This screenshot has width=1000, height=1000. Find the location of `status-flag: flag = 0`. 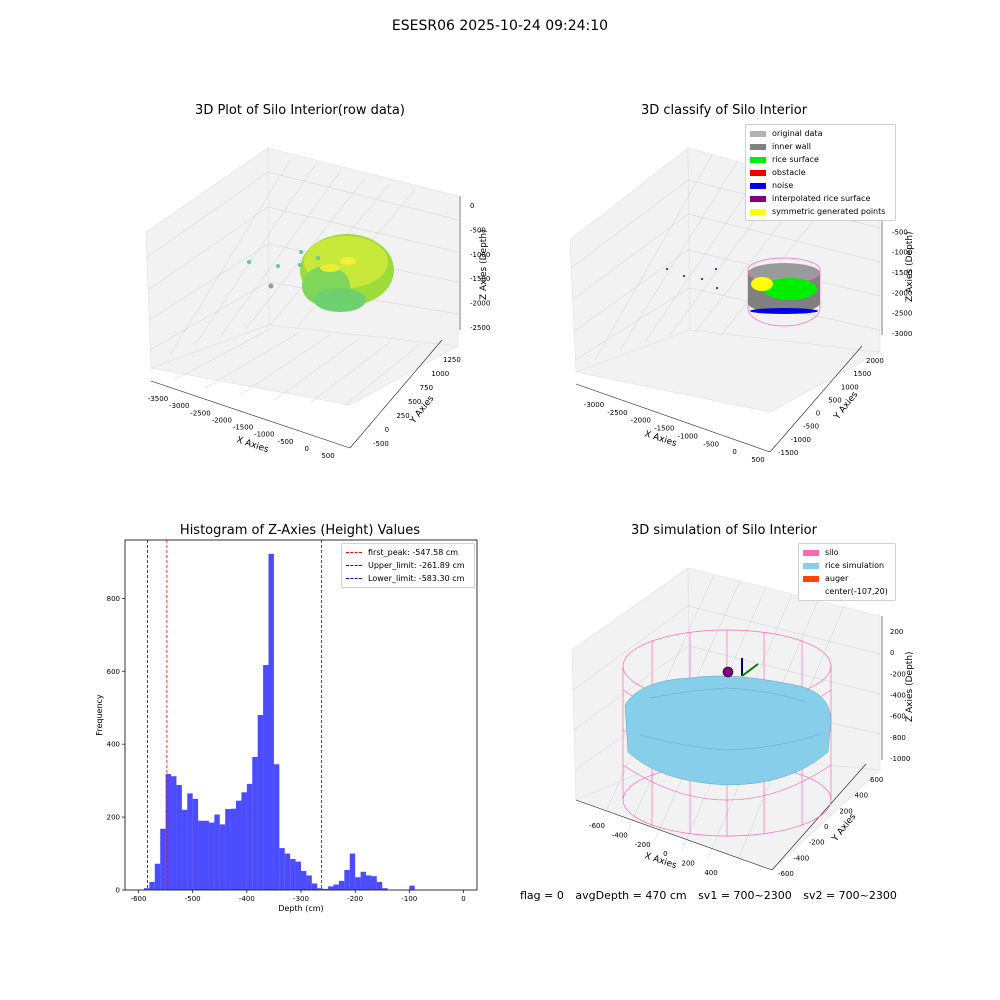

status-flag: flag = 0 is located at coordinates (542, 895).